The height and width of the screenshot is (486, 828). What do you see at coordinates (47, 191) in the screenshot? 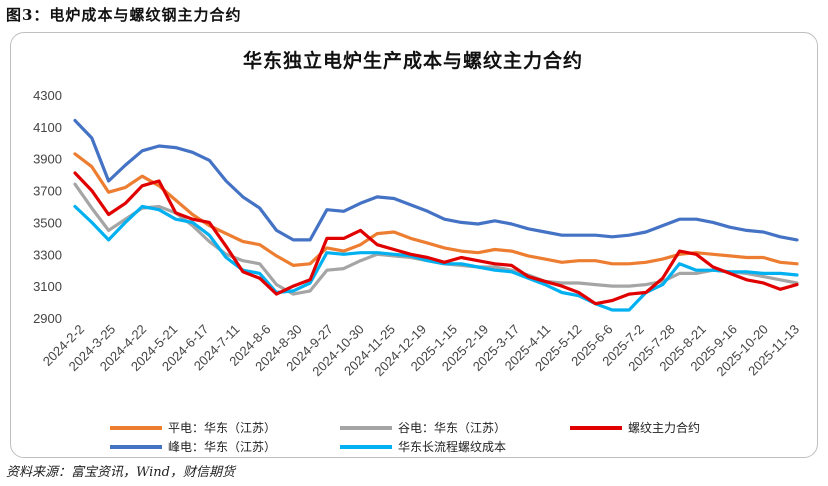
I see `y-tick-label: 3700` at bounding box center [47, 191].